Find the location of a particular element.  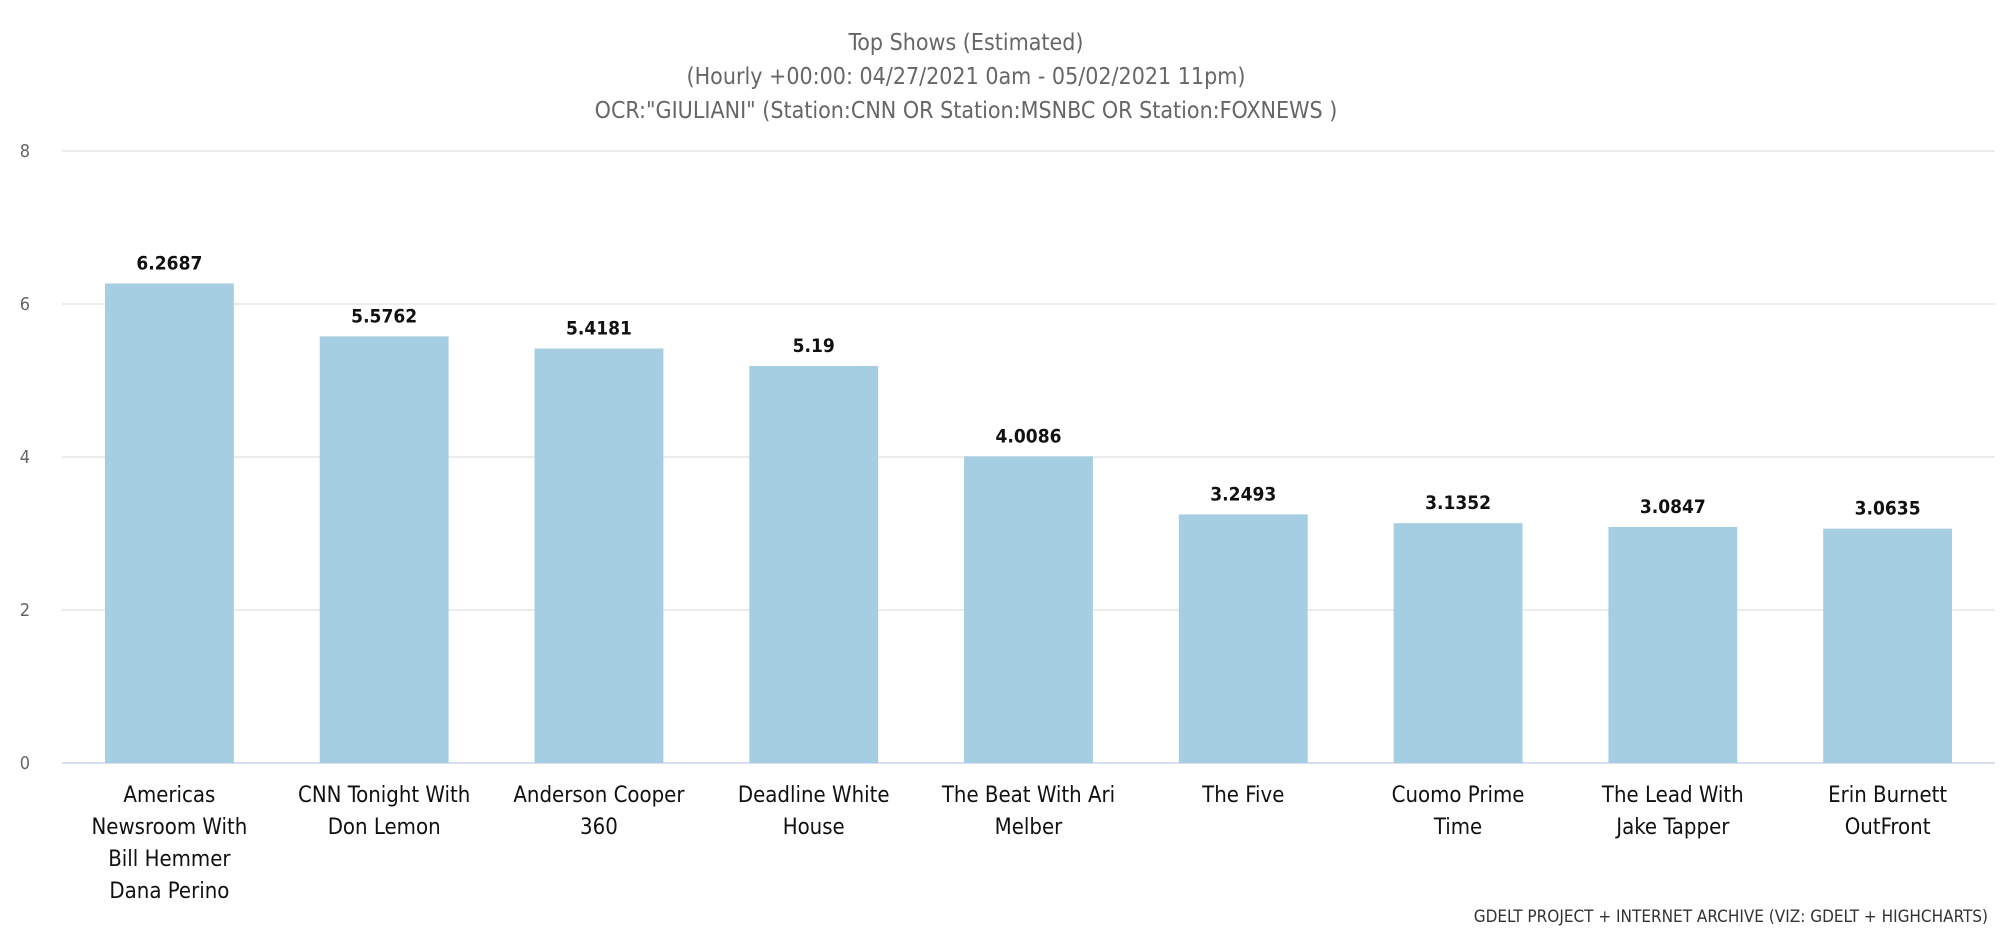

data-label: 5.5762 is located at coordinates (384, 316).